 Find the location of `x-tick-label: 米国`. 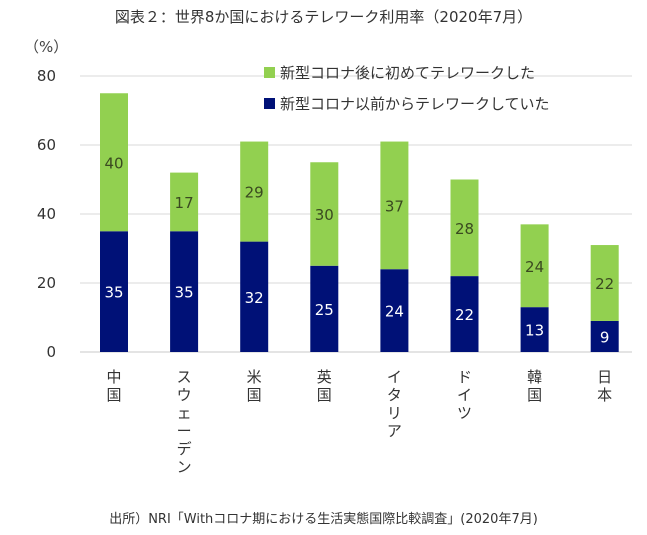

x-tick-label: 米国 is located at coordinates (254, 386).